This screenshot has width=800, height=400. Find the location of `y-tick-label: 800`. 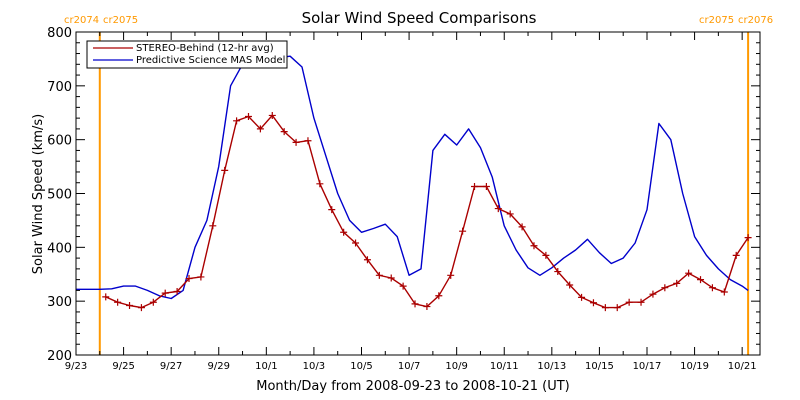

y-tick-label: 800 is located at coordinates (59, 33).